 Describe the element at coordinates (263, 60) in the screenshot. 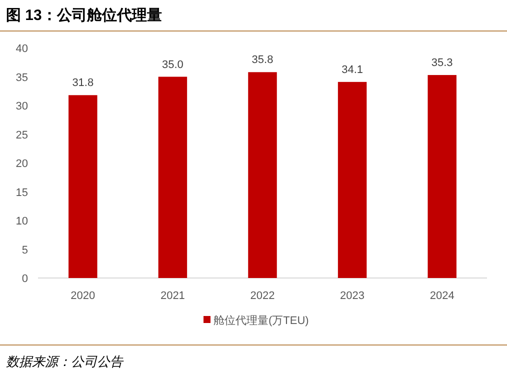

I see `text: 35.8` at that location.